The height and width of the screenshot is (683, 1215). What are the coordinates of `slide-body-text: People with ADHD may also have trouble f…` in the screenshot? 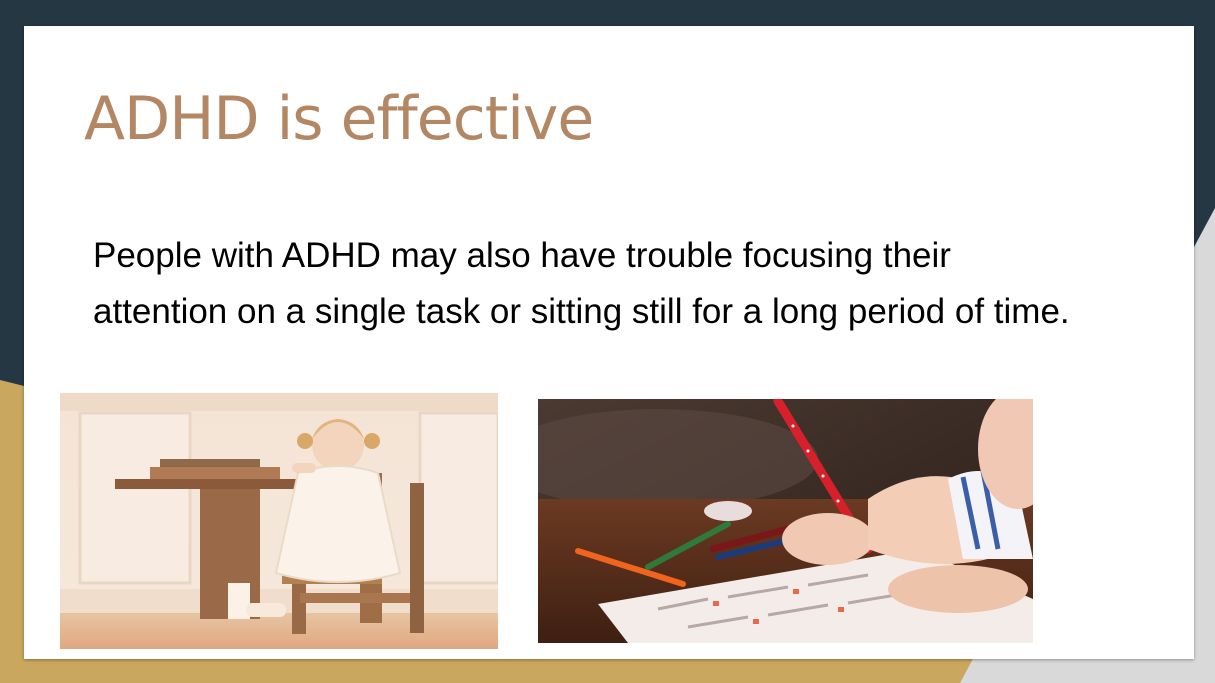 It's located at (581, 283).